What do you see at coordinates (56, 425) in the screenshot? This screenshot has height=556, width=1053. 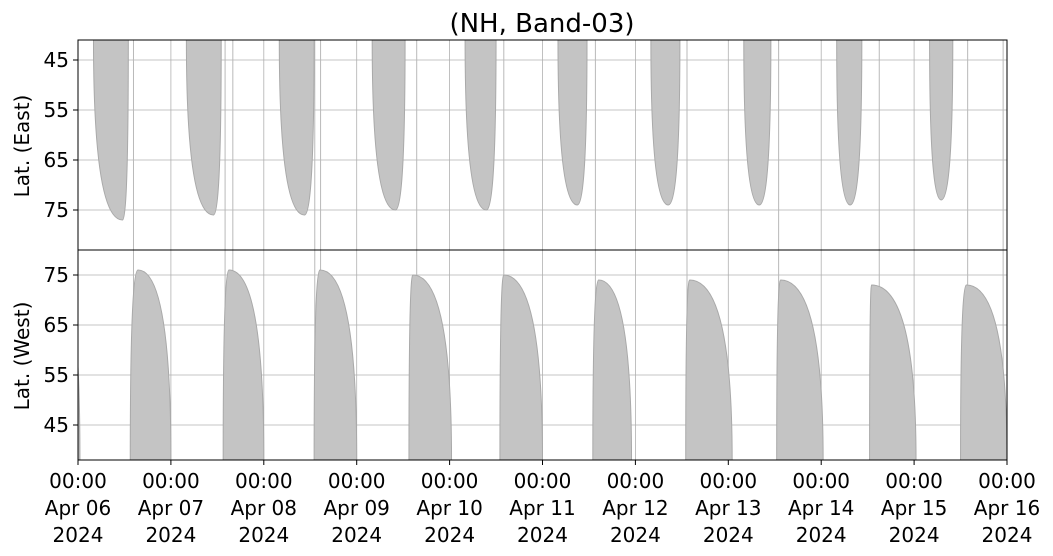 I see `ytick-label-west-0: 45` at bounding box center [56, 425].